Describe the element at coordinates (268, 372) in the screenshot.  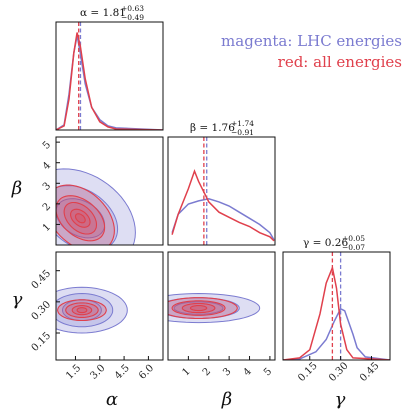
I see `xtick-label: 5` at that location.